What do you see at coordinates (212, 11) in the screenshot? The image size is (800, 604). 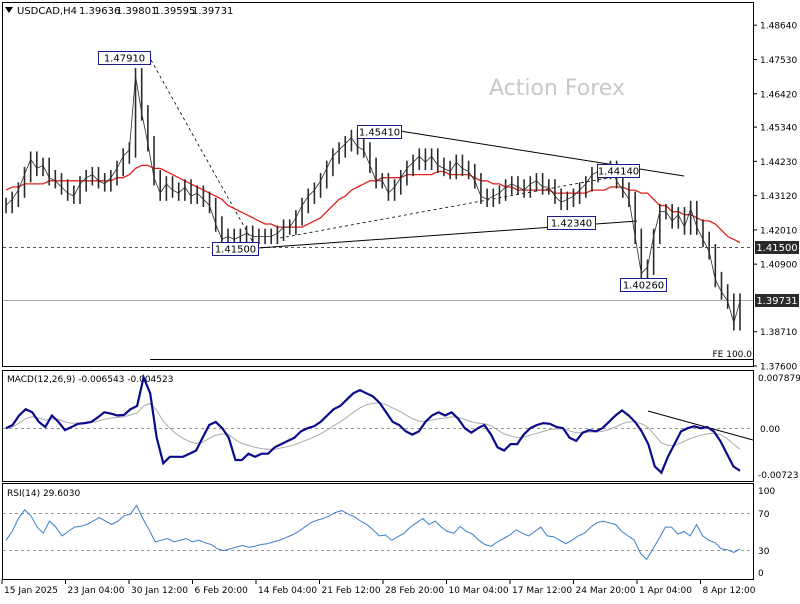 I see `close-value: 1.39731` at bounding box center [212, 11].